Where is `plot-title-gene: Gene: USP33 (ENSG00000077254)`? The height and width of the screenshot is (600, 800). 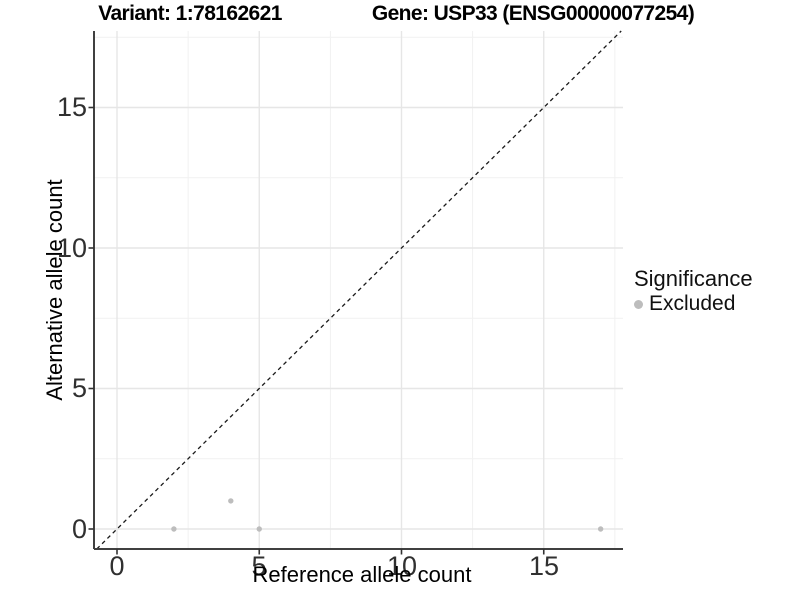
plot-title-gene: Gene: USP33 (ENSG00000077254) is located at coordinates (533, 13).